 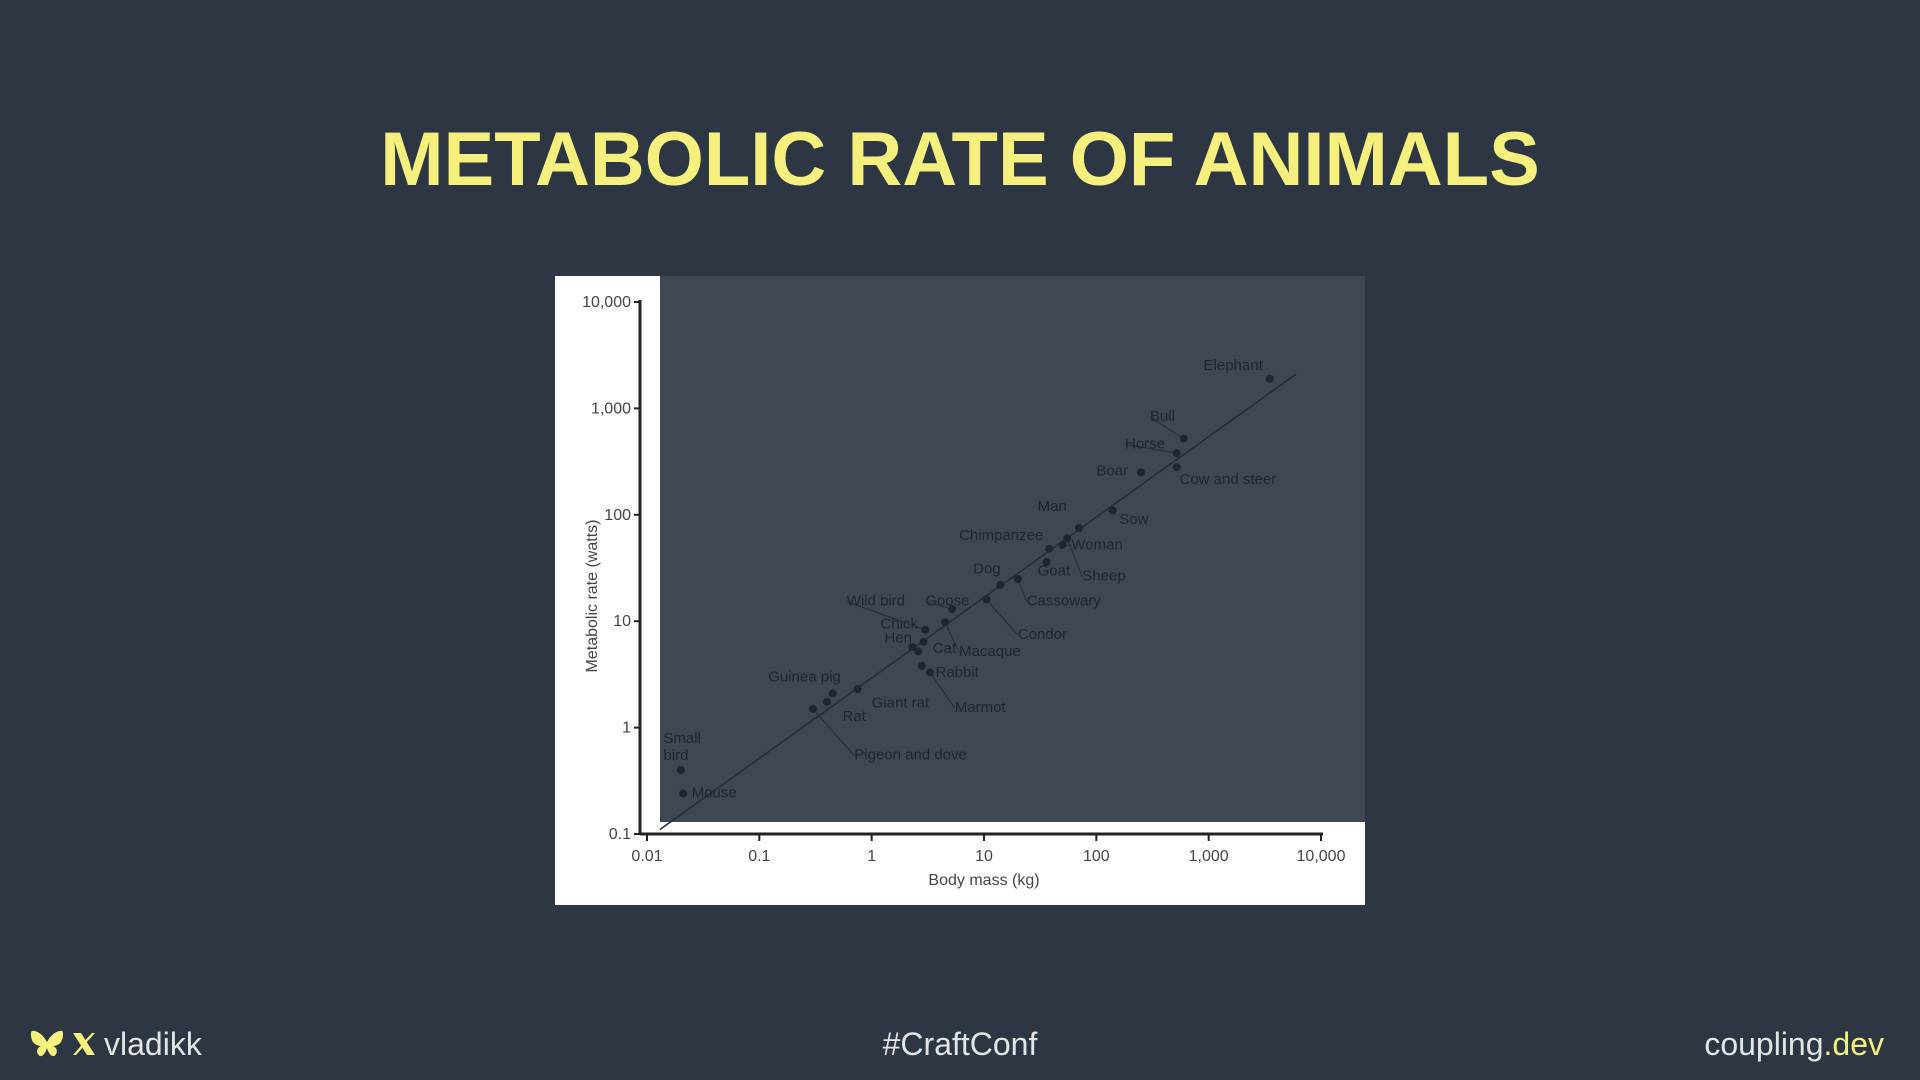 I want to click on data-point-label: Bull, so click(x=1162, y=416).